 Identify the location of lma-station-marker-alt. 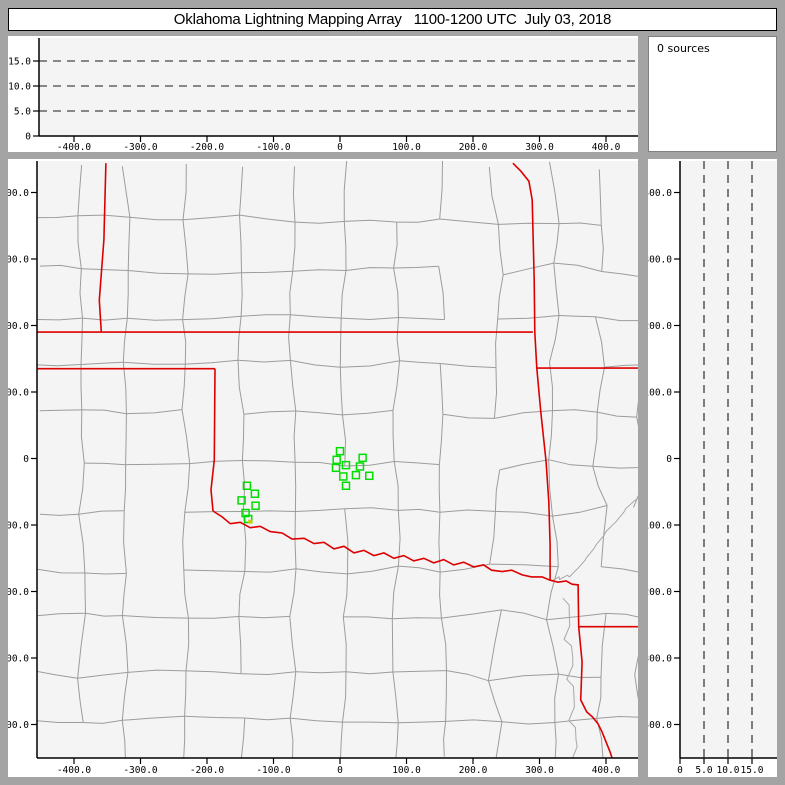
(250, 521).